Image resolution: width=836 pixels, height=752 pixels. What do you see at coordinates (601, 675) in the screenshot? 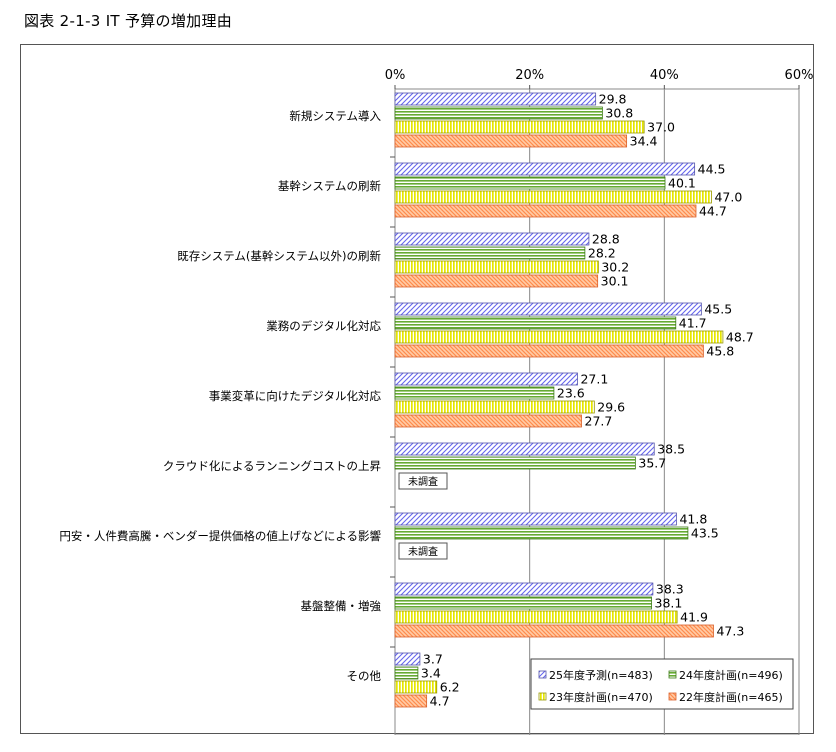
I see `legend-label: 25年度予測(n=483)` at bounding box center [601, 675].